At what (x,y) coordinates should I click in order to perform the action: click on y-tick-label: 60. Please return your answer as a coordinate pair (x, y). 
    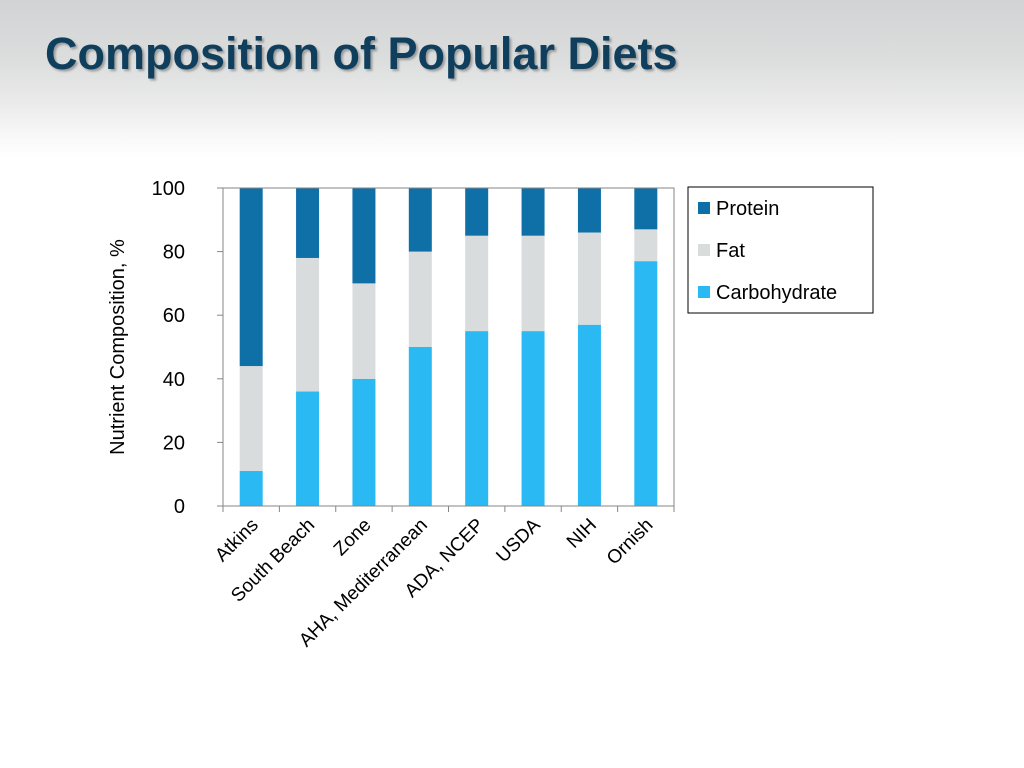
    Looking at the image, I should click on (174, 316).